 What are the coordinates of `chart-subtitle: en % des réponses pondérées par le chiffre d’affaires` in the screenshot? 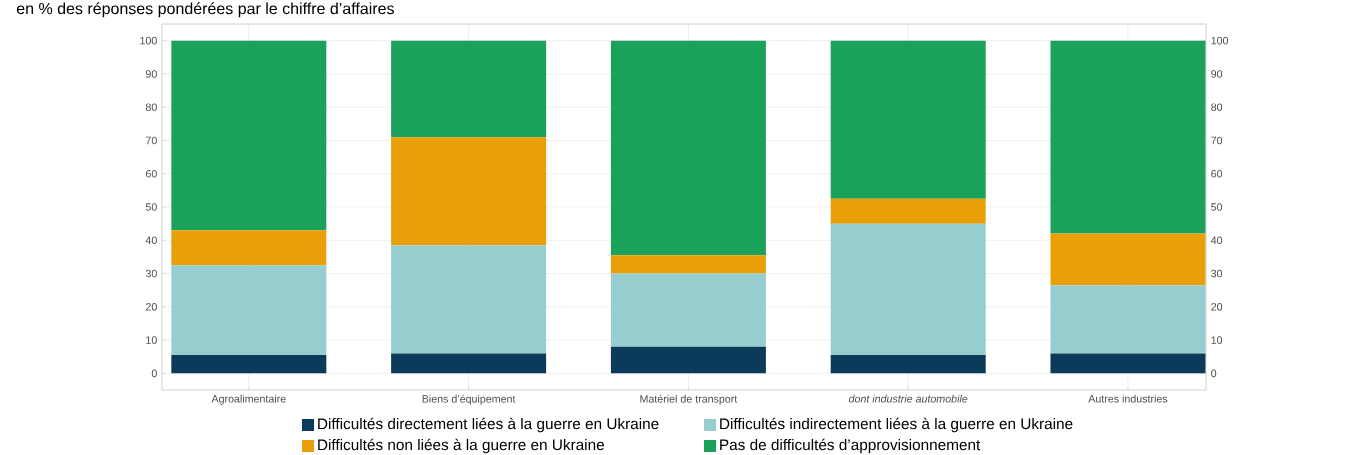 It's located at (205, 10).